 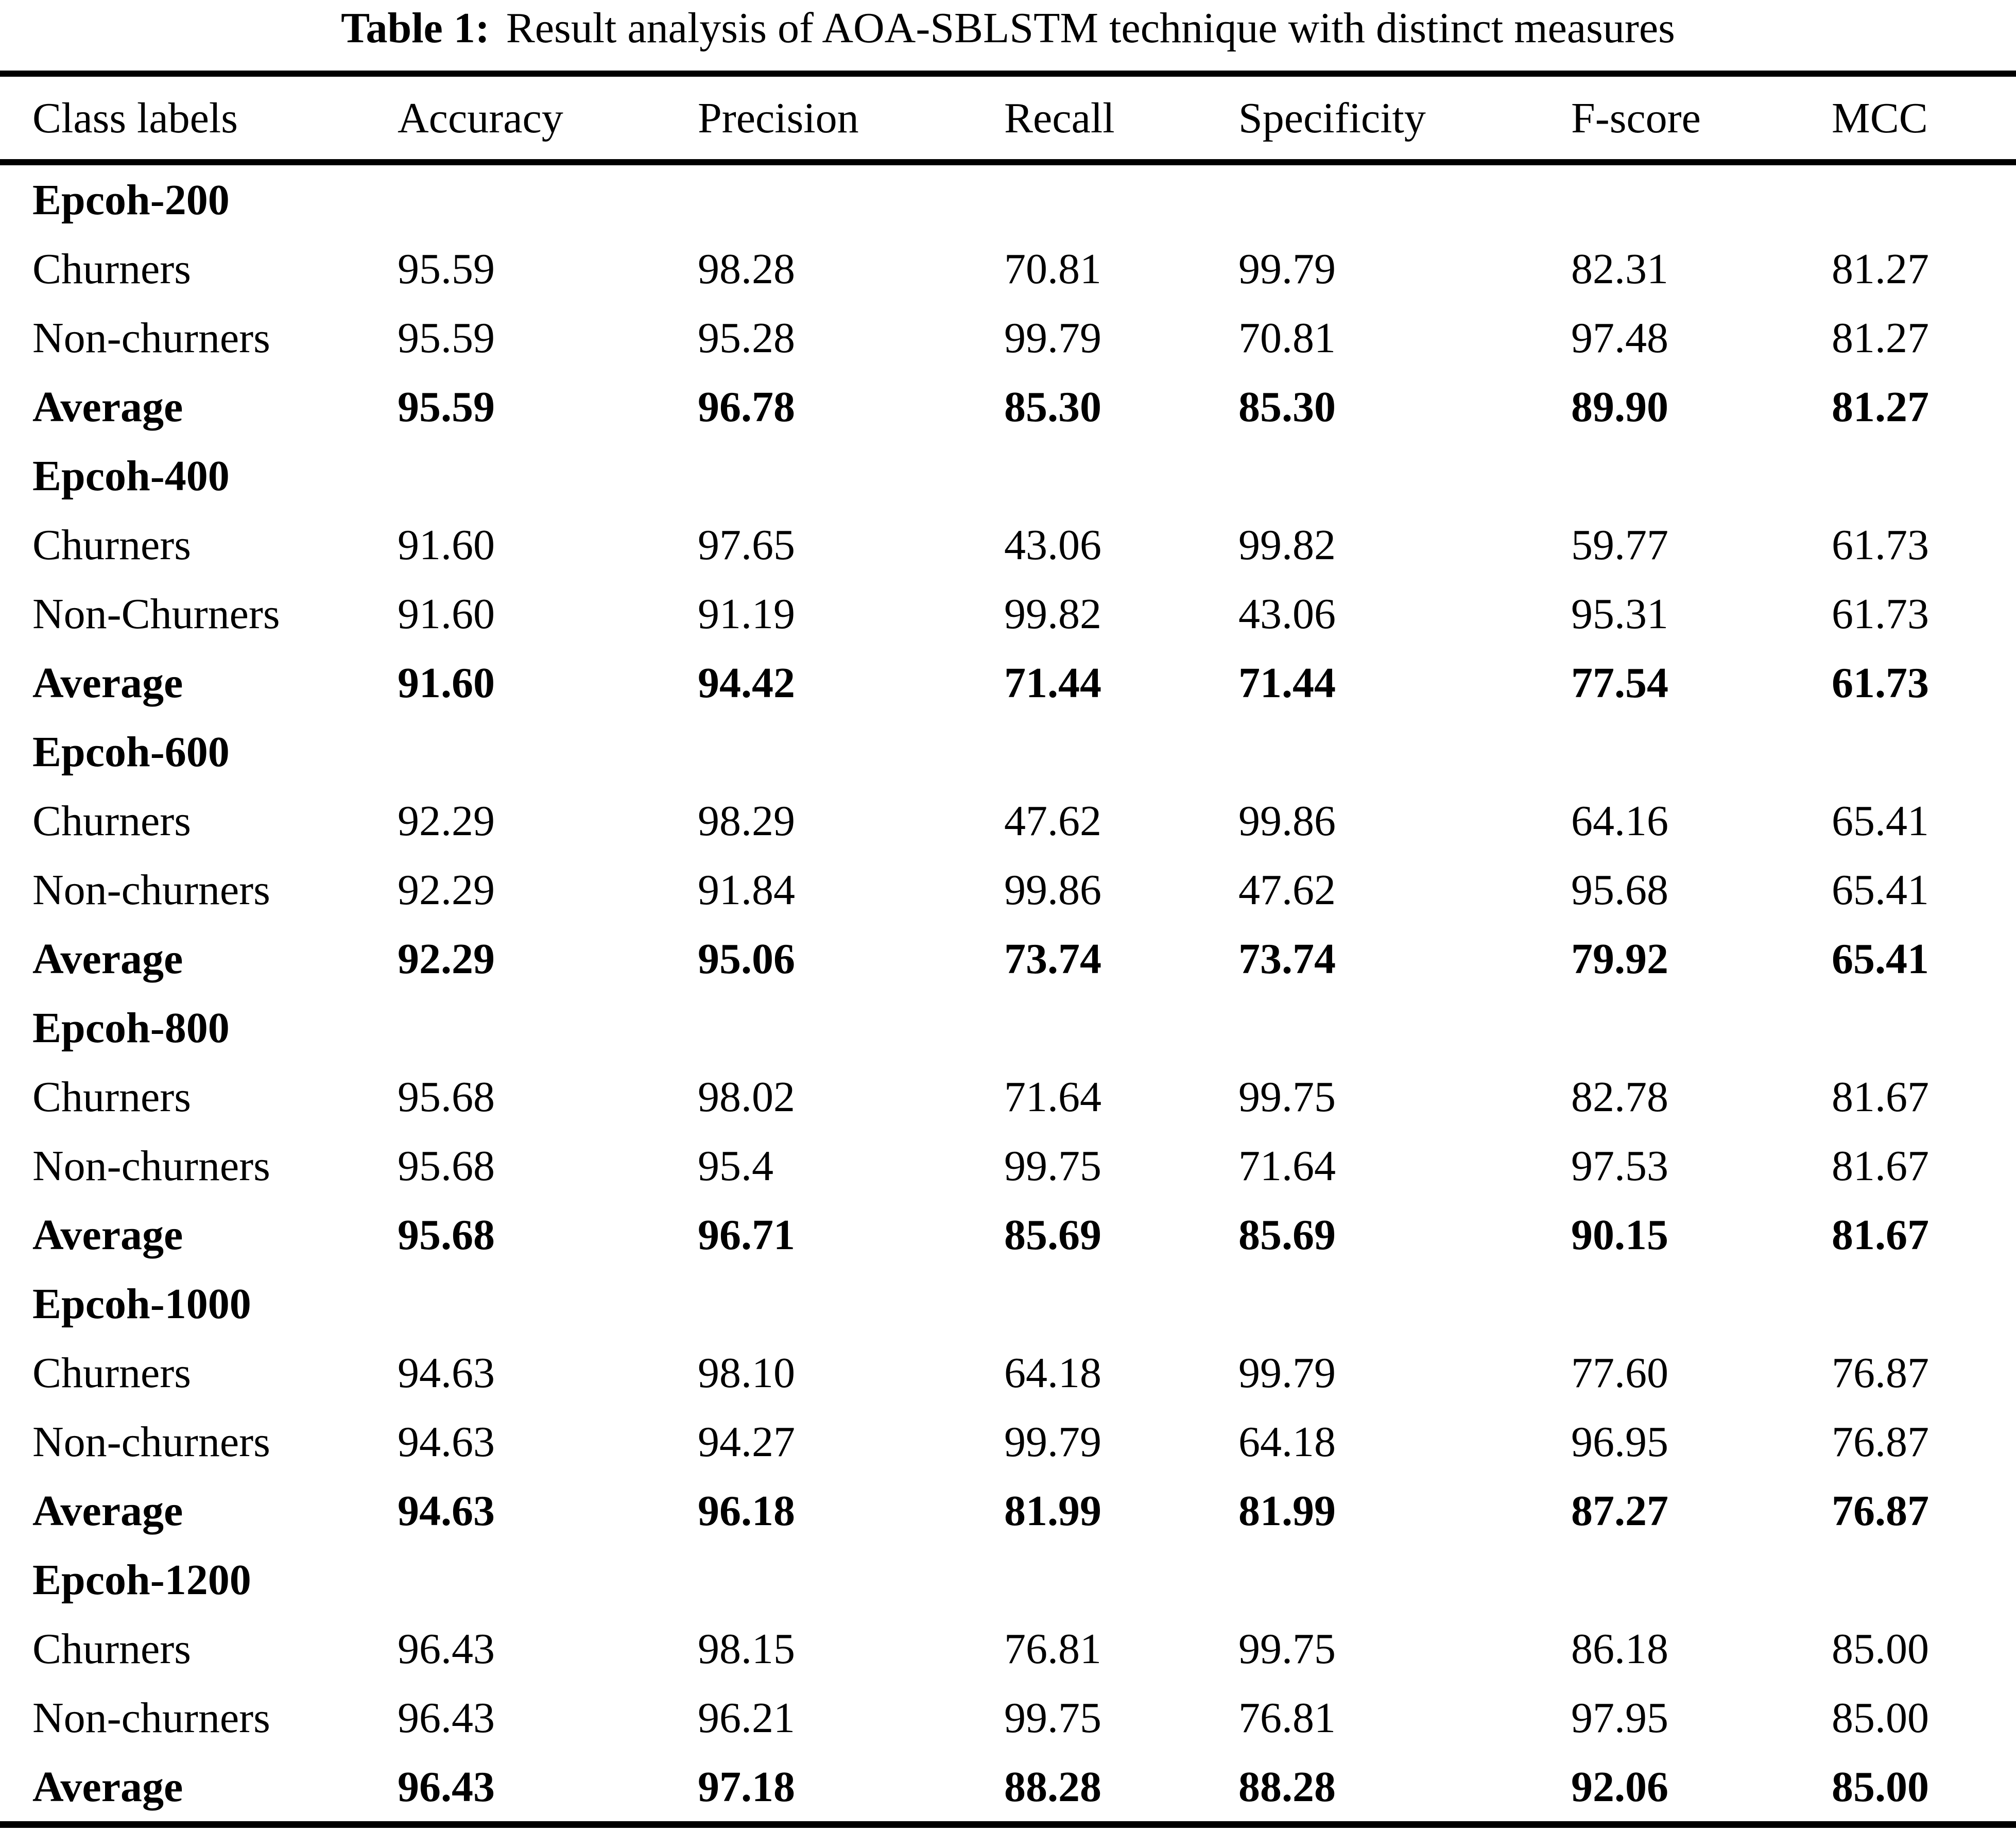 I want to click on col-header-class-labels: Class labels, so click(x=199, y=119).